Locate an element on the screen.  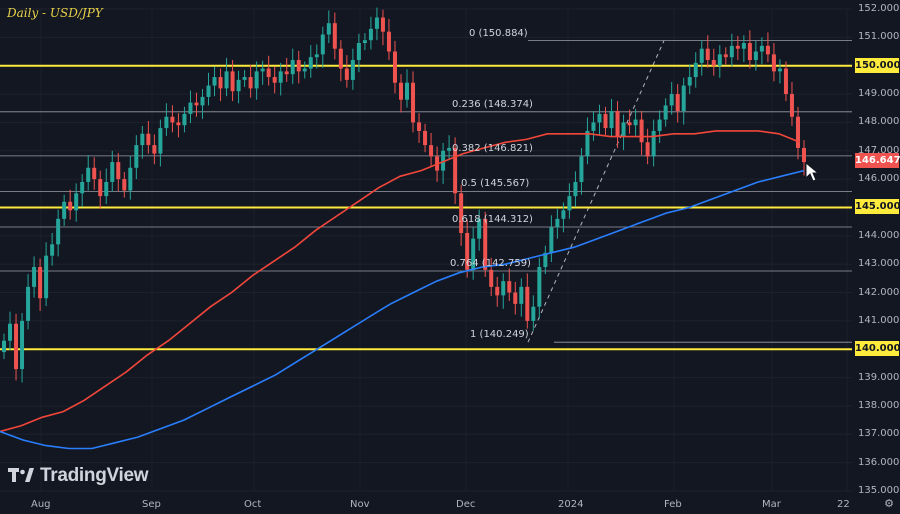
y-tick-label: 135.000 is located at coordinates (879, 490).